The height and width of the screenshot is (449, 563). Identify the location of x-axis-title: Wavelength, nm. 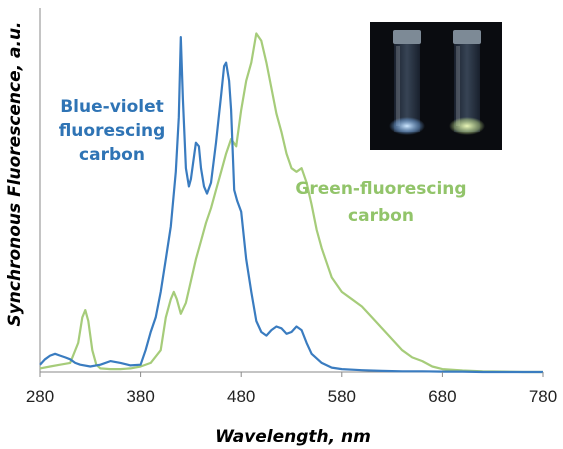
(293, 437).